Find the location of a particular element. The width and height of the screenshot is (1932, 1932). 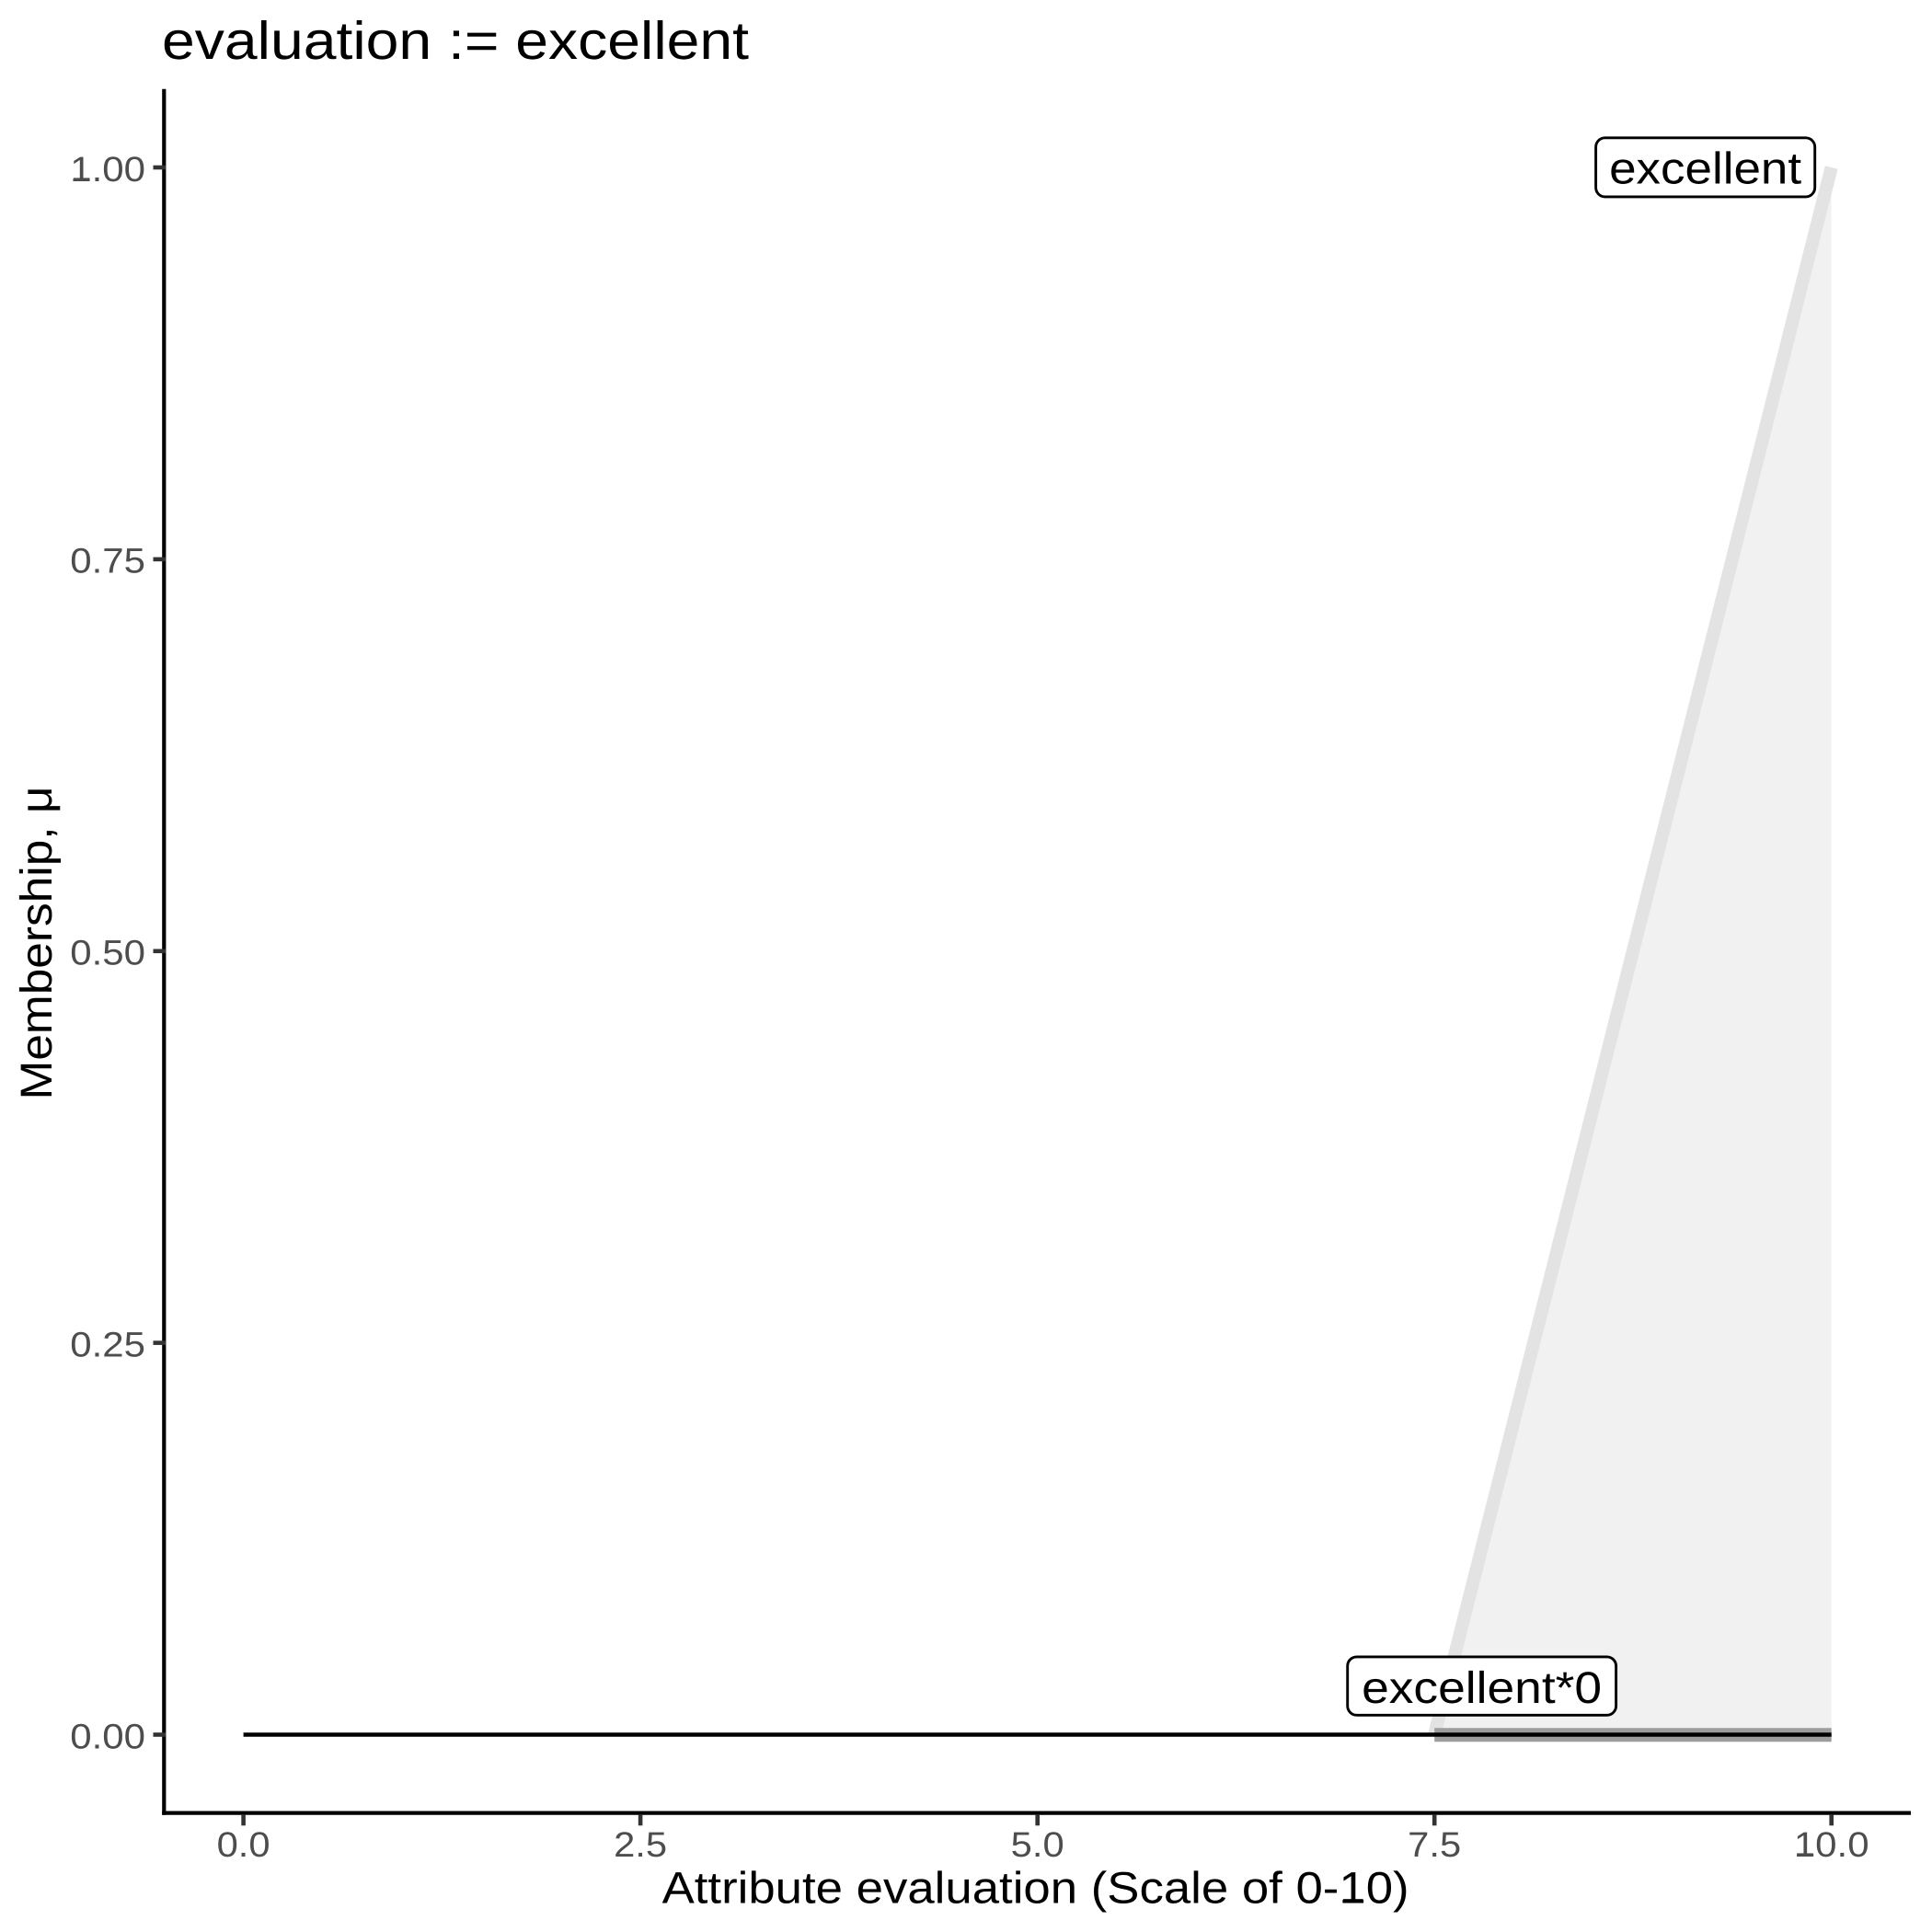

svg-text: Membership, μ is located at coordinates (37, 943).